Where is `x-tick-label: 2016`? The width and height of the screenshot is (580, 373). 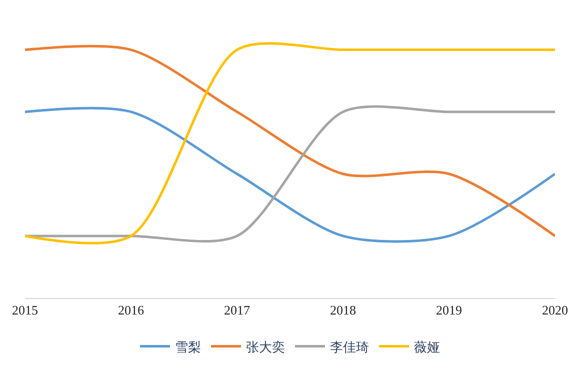
x-tick-label: 2016 is located at coordinates (131, 310).